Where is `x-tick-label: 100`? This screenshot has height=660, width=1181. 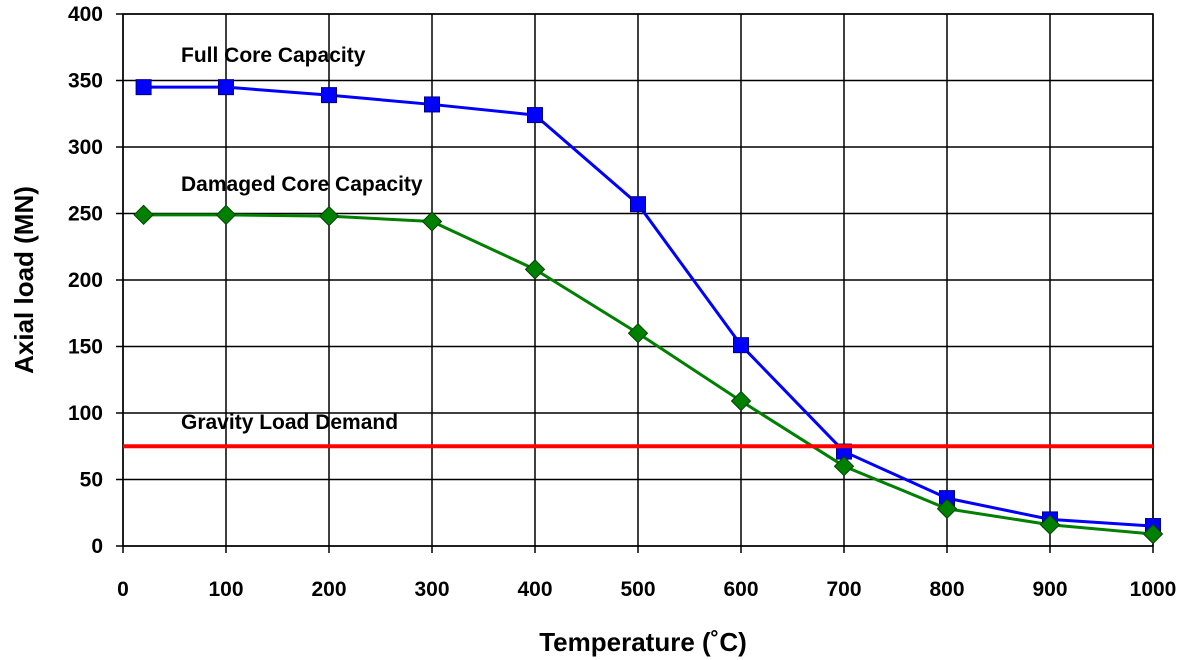 x-tick-label: 100 is located at coordinates (225, 589).